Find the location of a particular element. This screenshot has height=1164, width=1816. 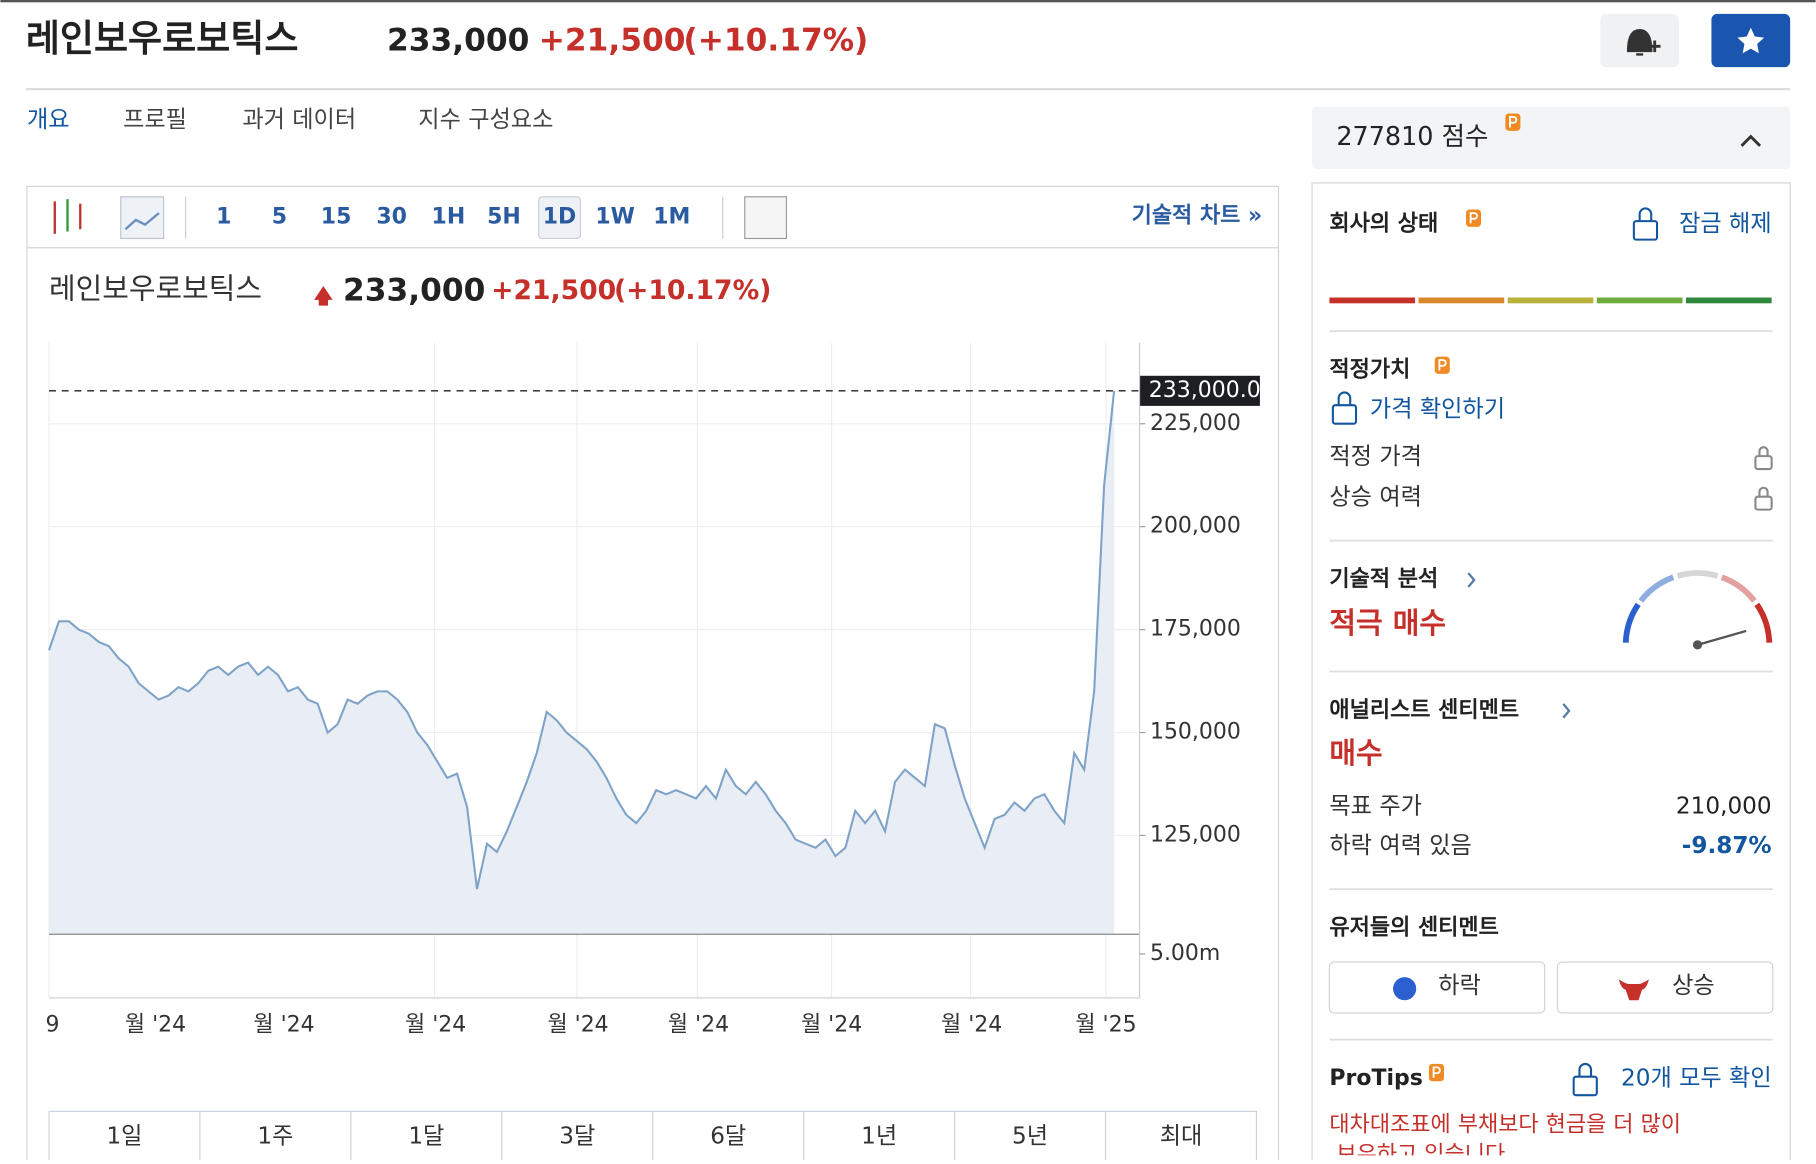

volume-tick-label: 5.00m is located at coordinates (1185, 953).